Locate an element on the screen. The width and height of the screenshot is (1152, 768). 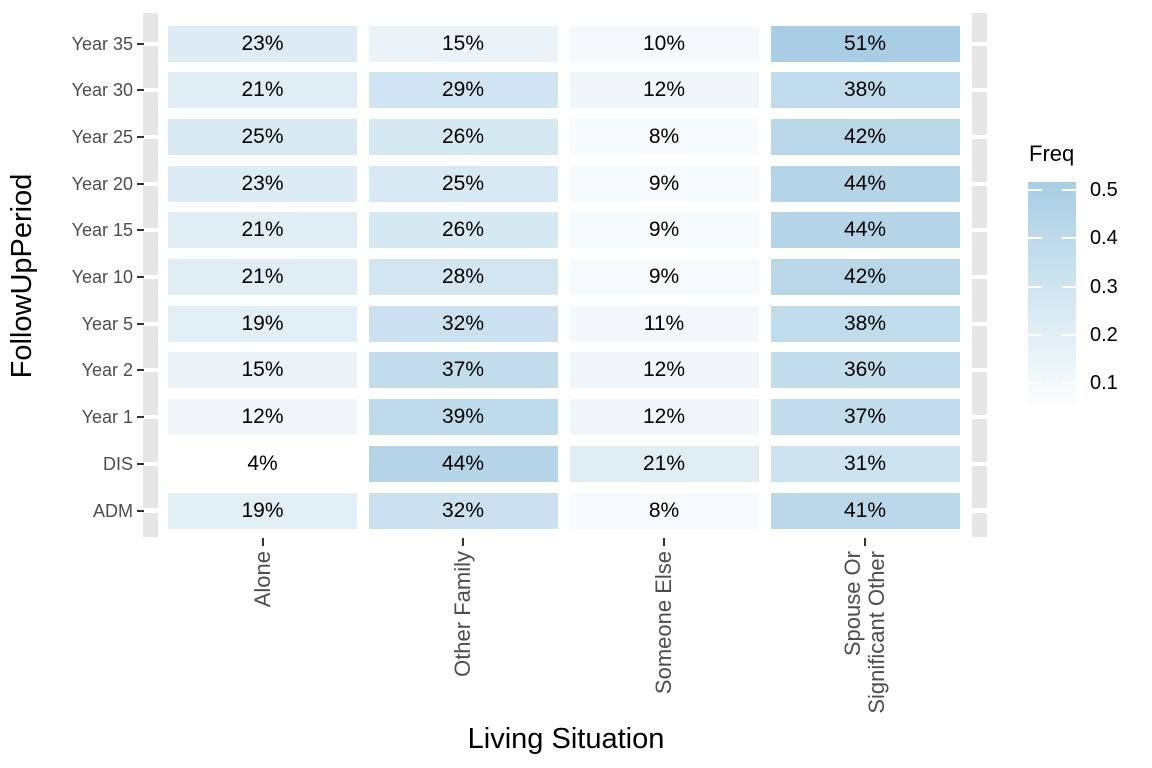
legend-tick-label: 0.2 is located at coordinates (1104, 334).